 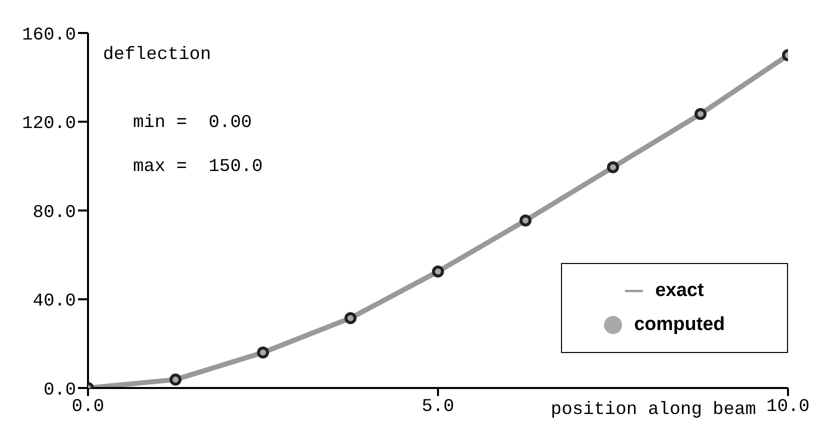 I want to click on x-axis-title: position along beam, so click(x=653, y=410).